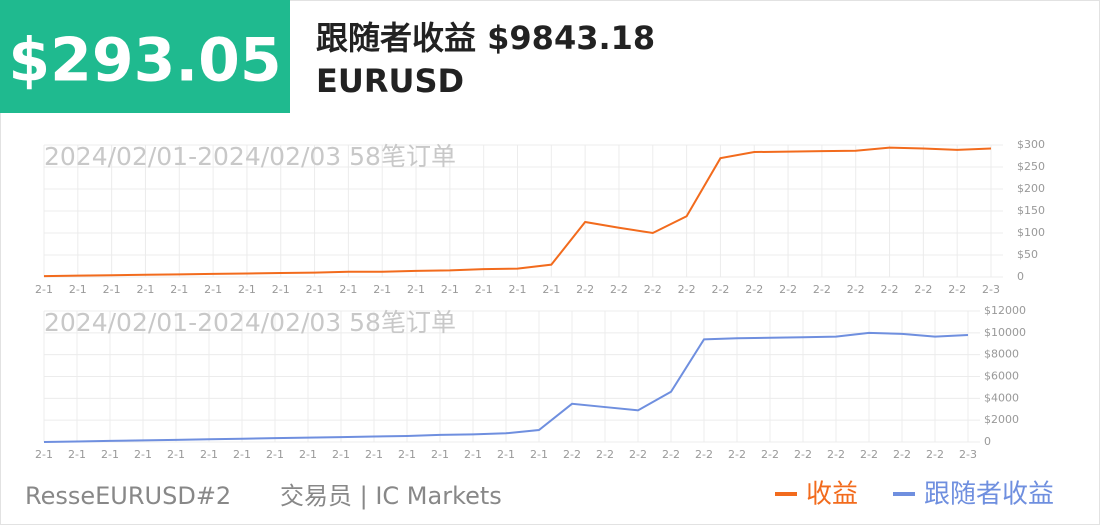 This screenshot has height=525, width=1100. I want to click on symbol: EURUSD, so click(390, 81).